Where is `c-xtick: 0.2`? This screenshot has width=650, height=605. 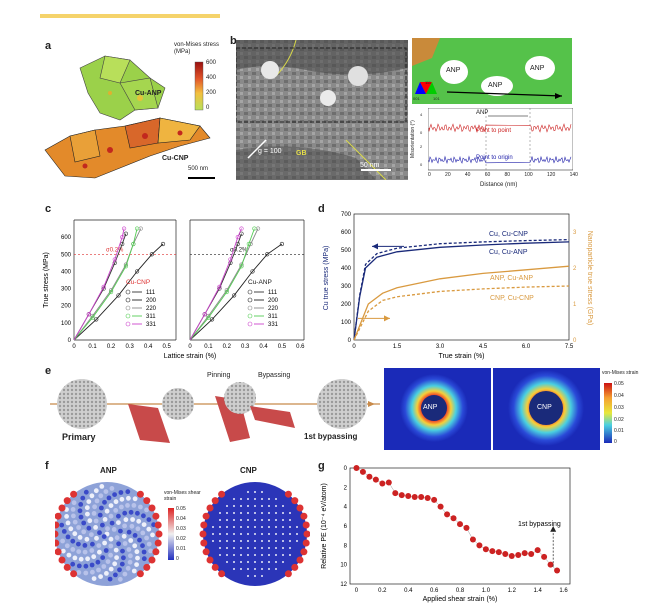
c-xtick: 0.2 is located at coordinates (227, 347).